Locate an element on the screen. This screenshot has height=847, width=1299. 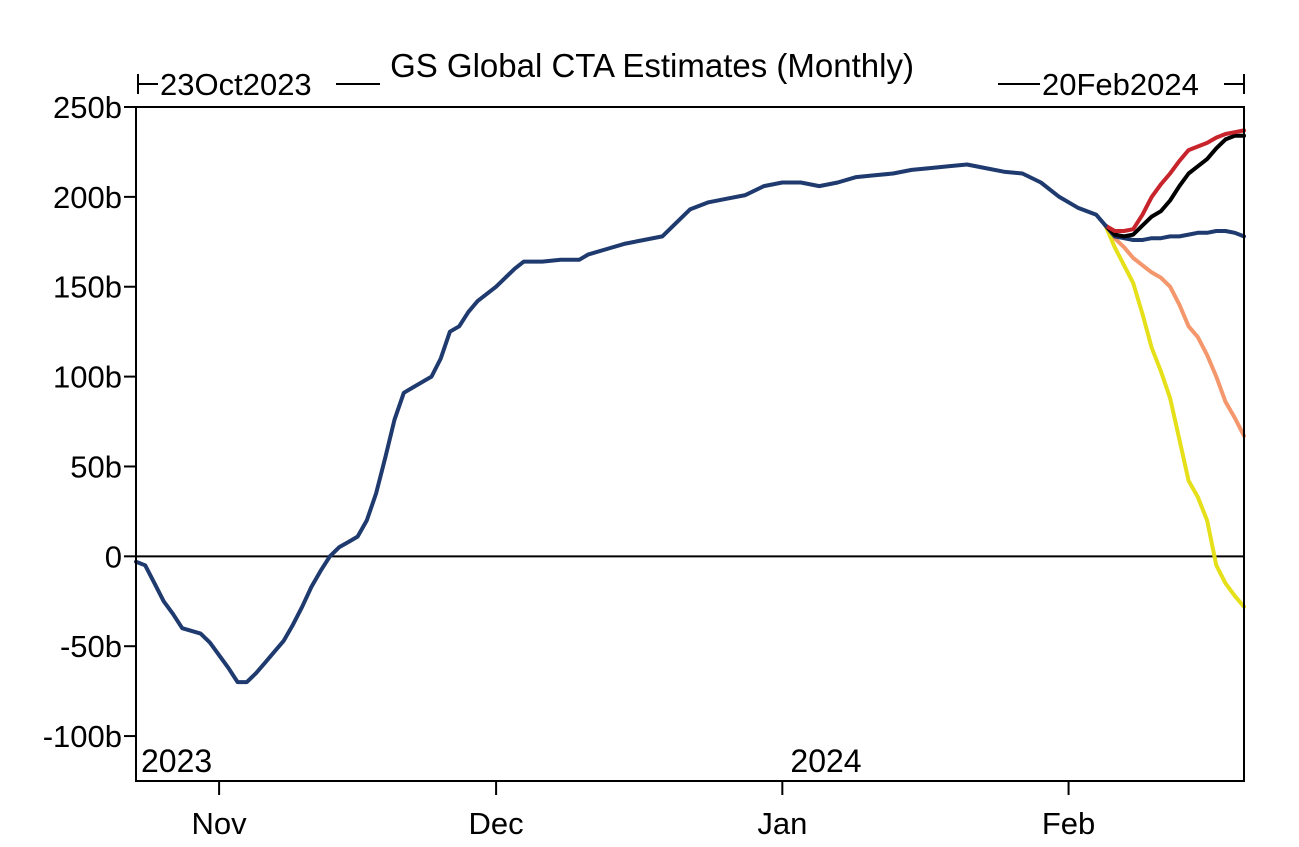
y-tick-label: 0 is located at coordinates (113, 556).